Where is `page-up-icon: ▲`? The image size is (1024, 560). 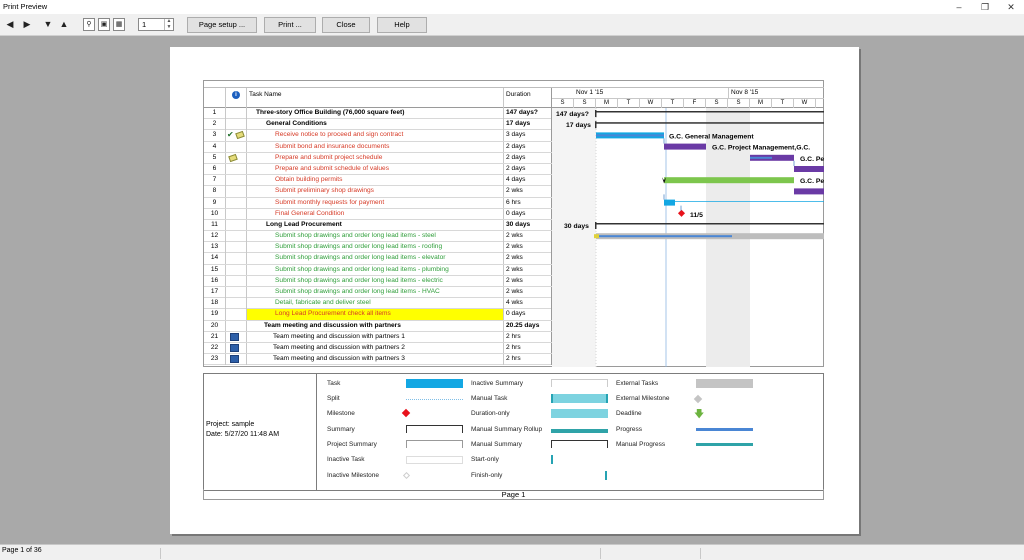 page-up-icon: ▲ is located at coordinates (64, 24).